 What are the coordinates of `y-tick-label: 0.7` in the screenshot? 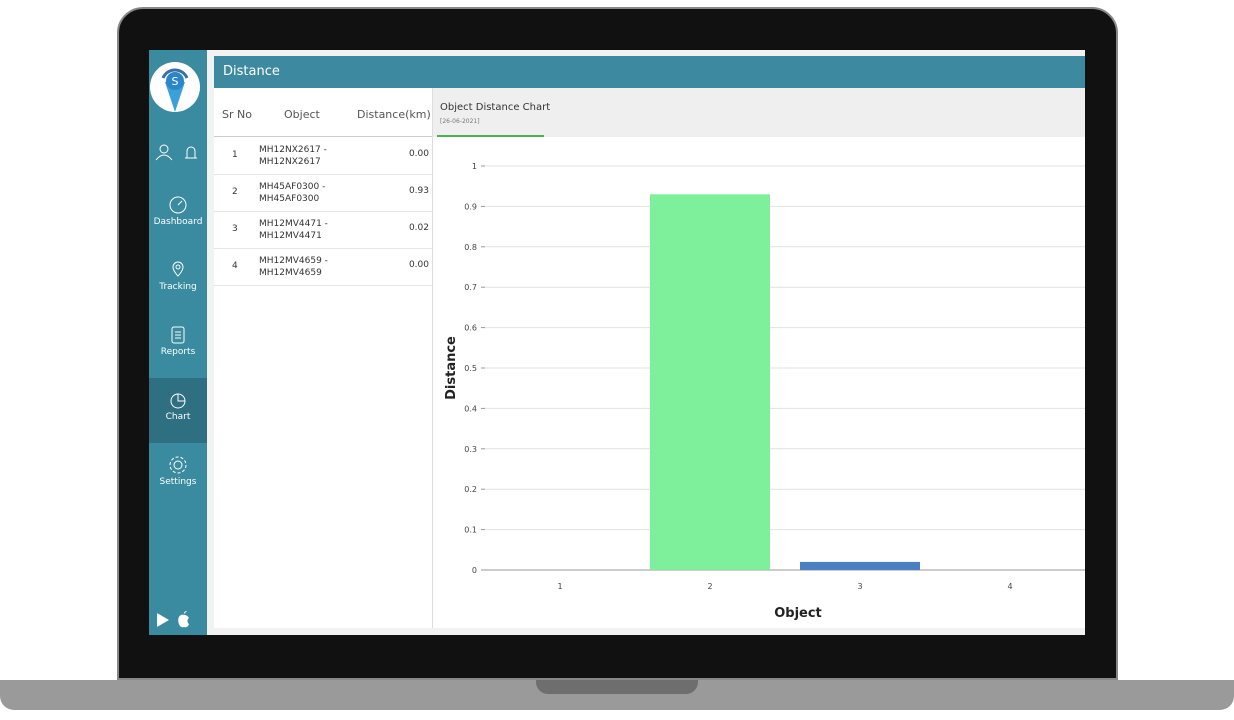 It's located at (470, 287).